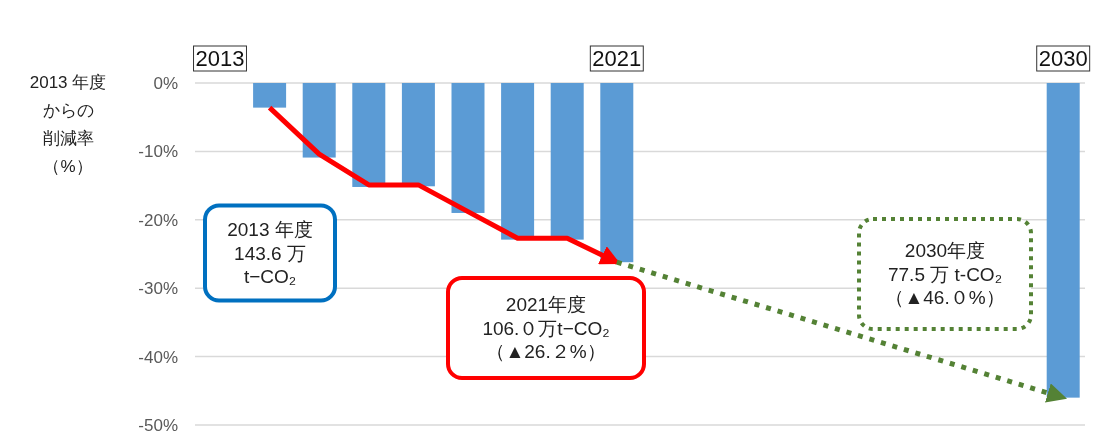  What do you see at coordinates (1063, 58) in the screenshot?
I see `x-tick-label: 2030` at bounding box center [1063, 58].